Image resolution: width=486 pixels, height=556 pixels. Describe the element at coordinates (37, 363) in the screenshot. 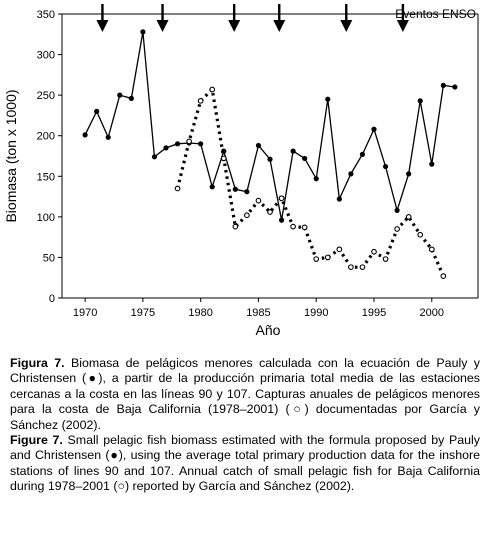

I see `caption-spanish-label: Figura 7.` at that location.